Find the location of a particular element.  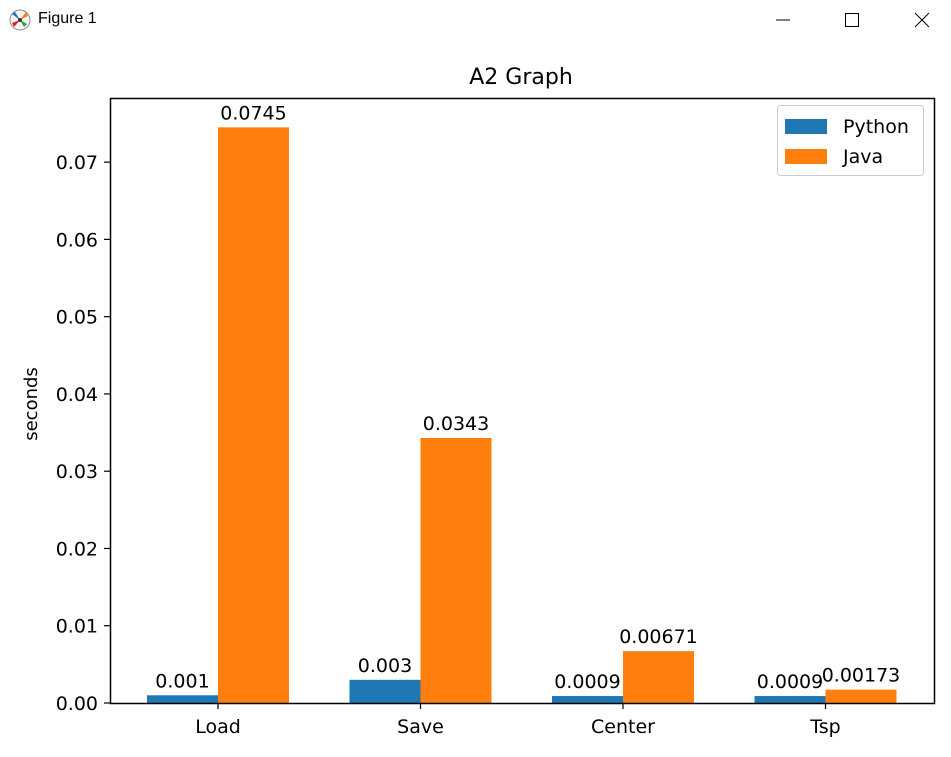

close-icon is located at coordinates (922, 20).